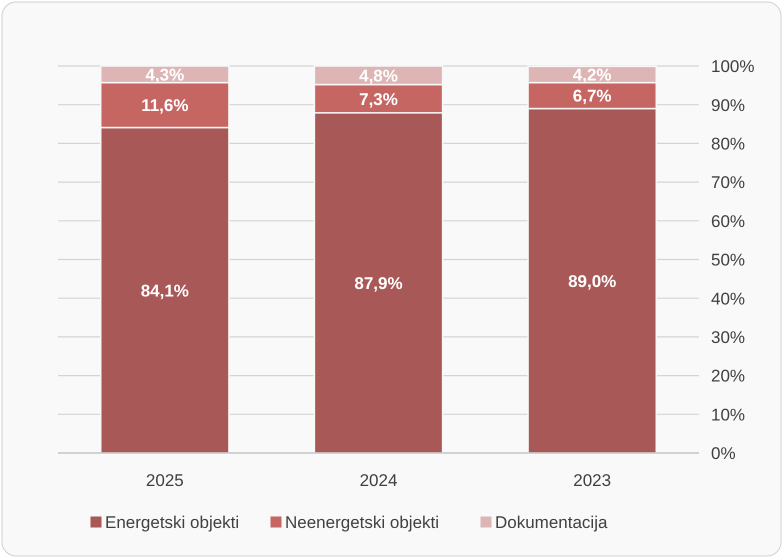  What do you see at coordinates (362, 522) in the screenshot?
I see `legend-label: Neenergetski objekti` at bounding box center [362, 522].